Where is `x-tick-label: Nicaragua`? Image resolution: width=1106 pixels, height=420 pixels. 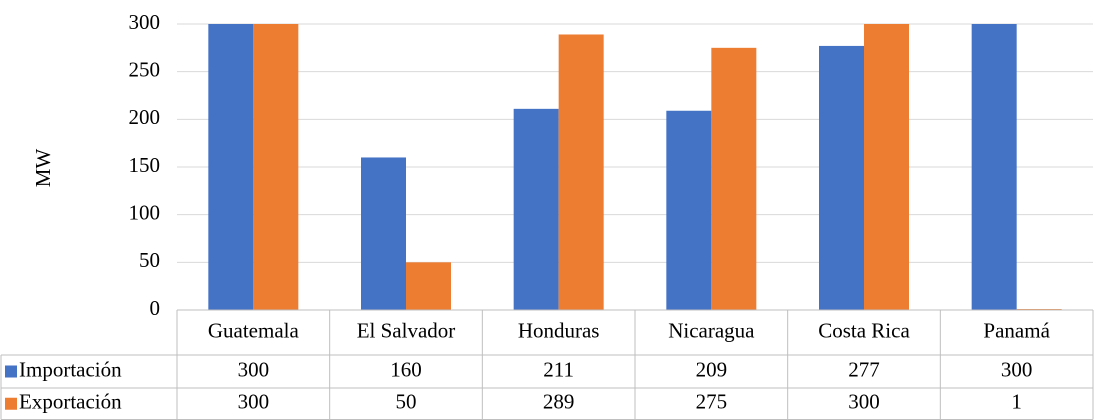 x-tick-label: Nicaragua is located at coordinates (711, 330).